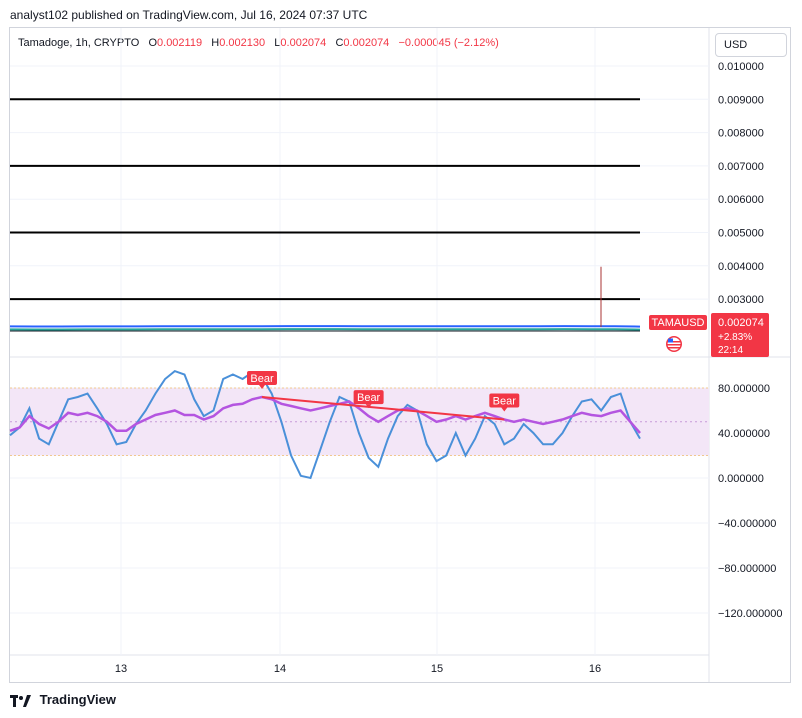  I want to click on price-line-lower, so click(325, 329).